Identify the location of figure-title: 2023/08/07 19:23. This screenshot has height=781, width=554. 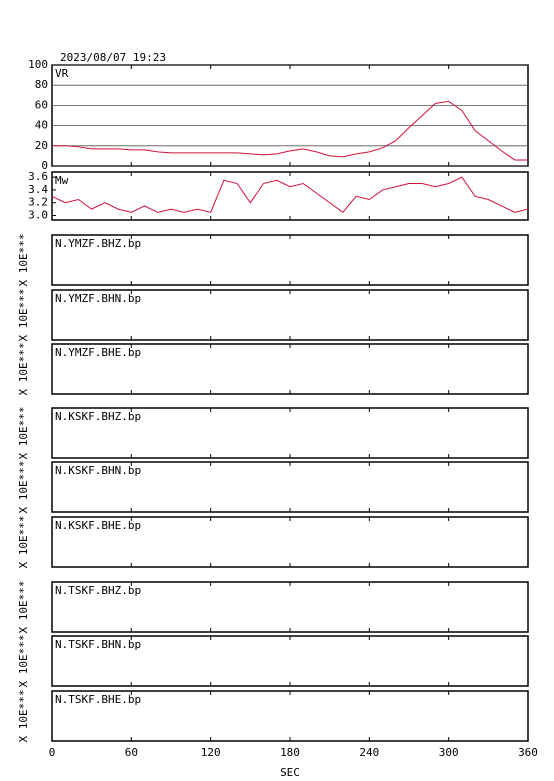
(113, 57).